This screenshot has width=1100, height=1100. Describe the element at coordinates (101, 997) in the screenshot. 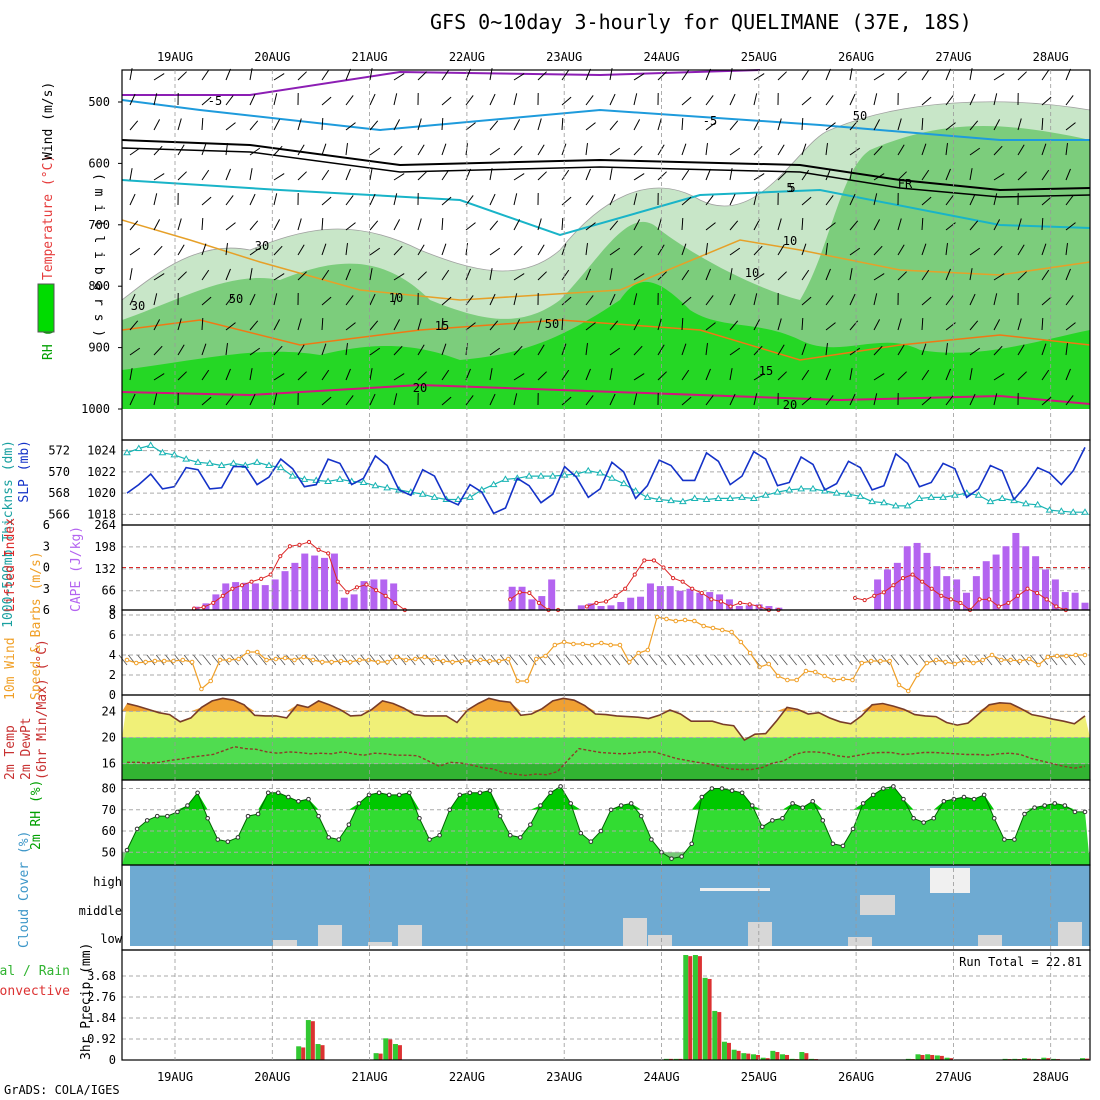

I see `precip-tick-label: 2.76` at that location.